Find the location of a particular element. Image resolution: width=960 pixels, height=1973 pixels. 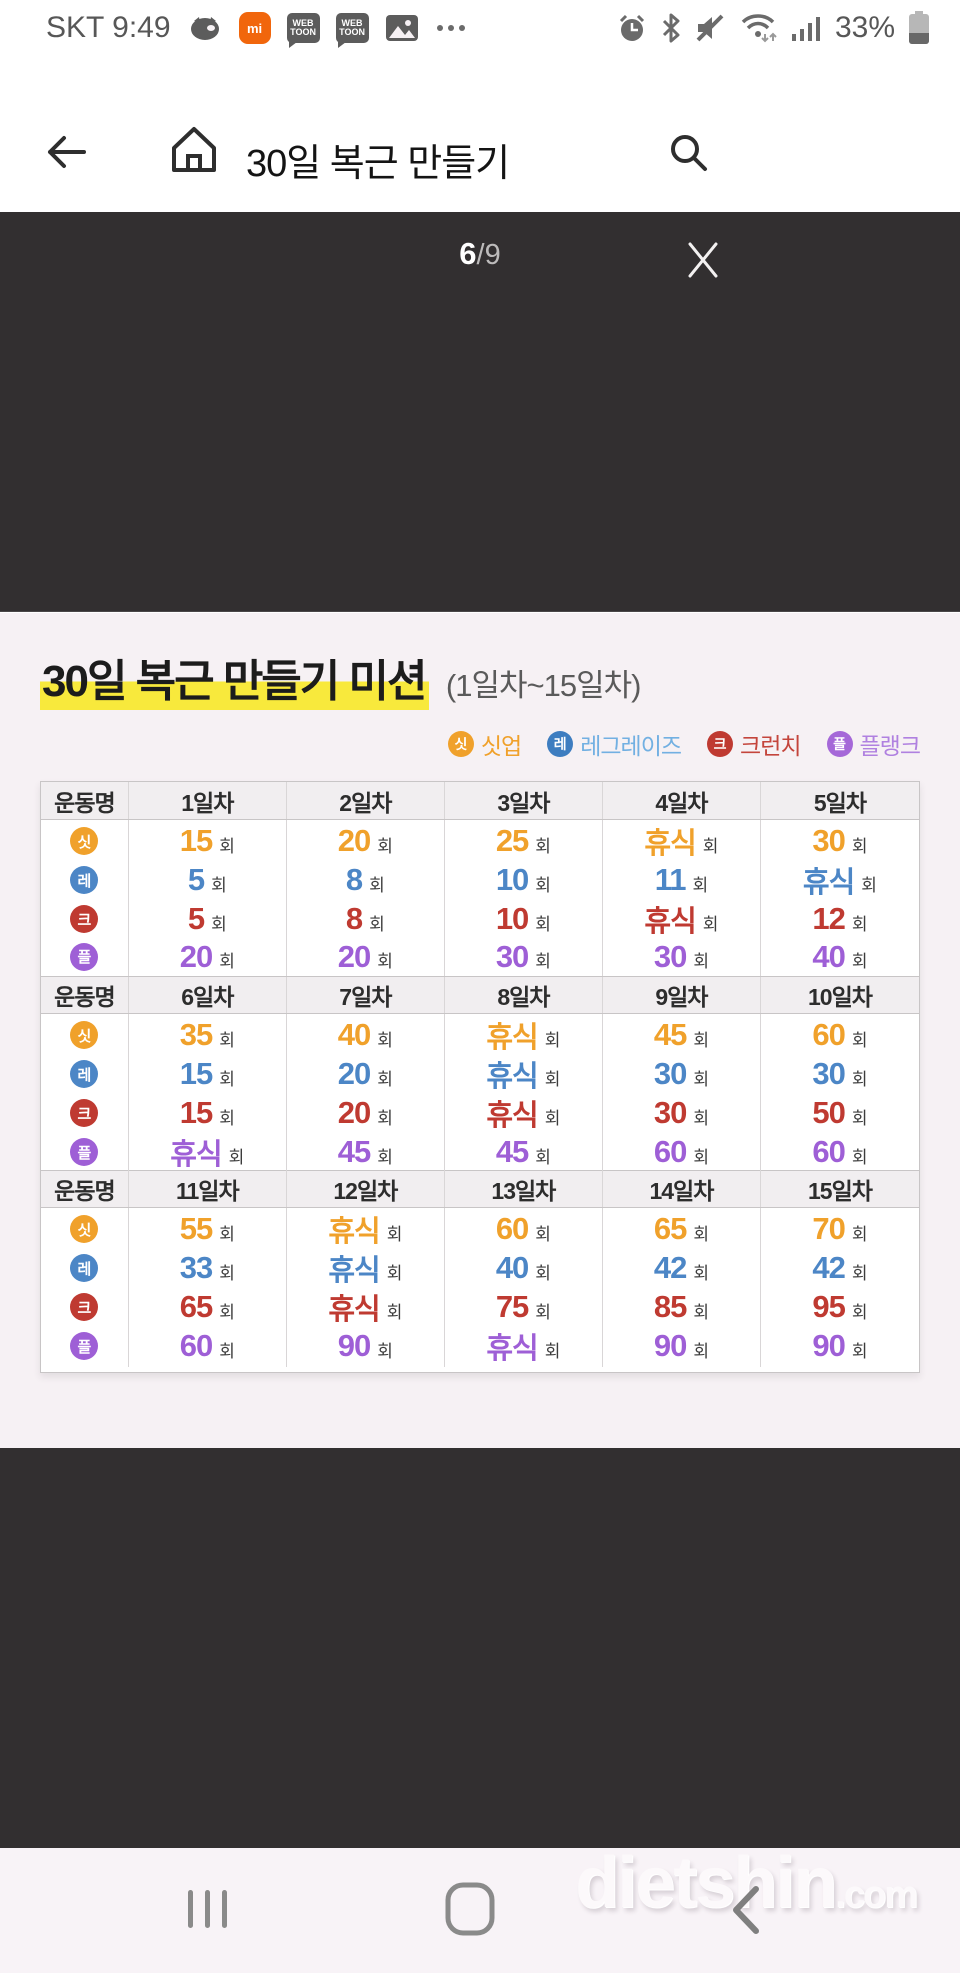

rep-value: 85 is located at coordinates (670, 1306).